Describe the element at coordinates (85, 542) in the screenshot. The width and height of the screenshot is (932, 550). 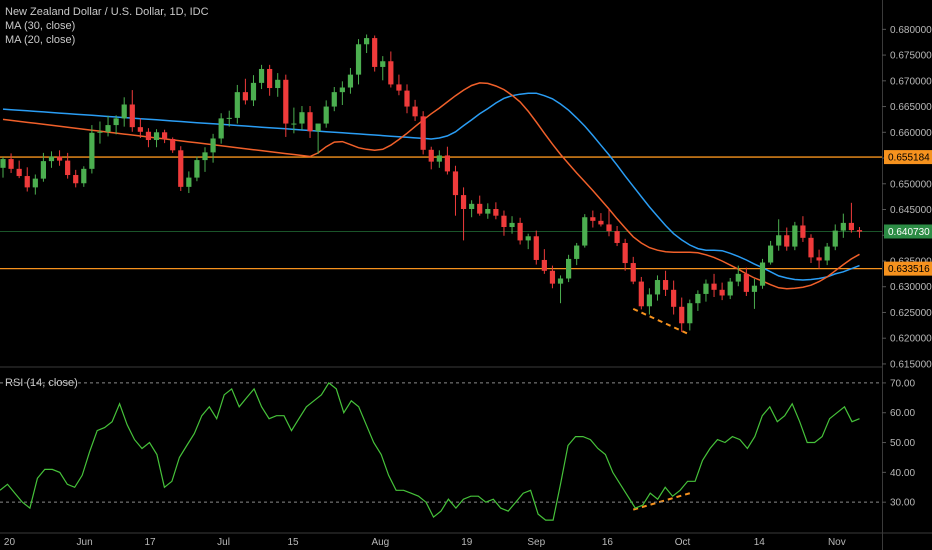
I see `time-tick-label: Jun` at that location.